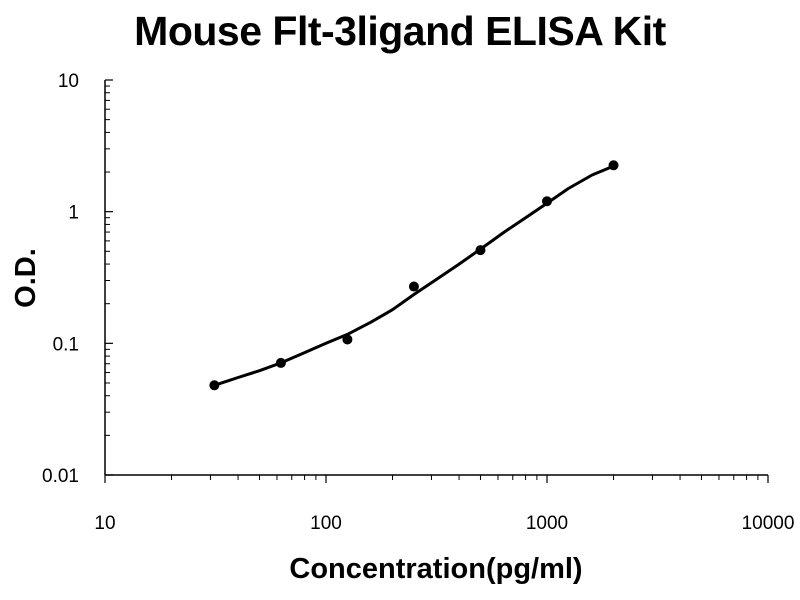  I want to click on y-tick-label: 1, so click(73, 213).